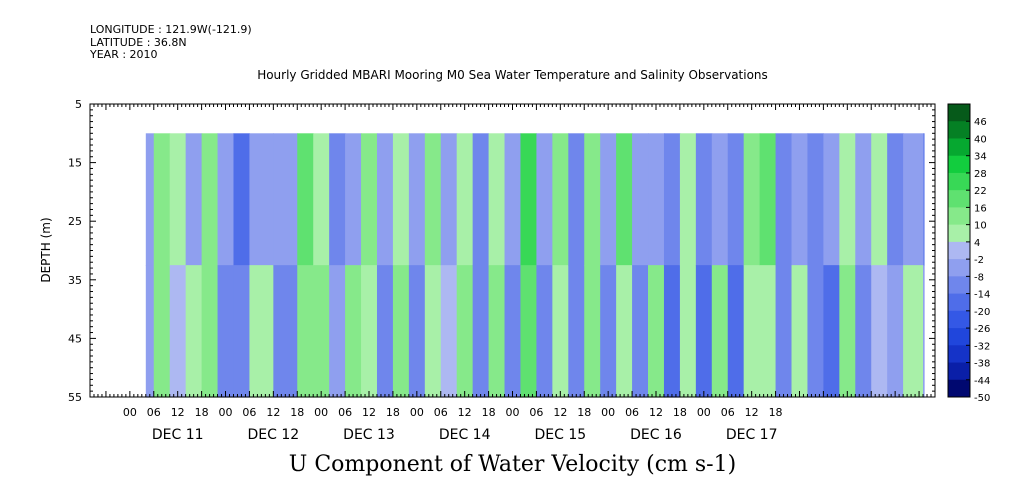  Describe the element at coordinates (75, 280) in the screenshot. I see `y-tick-label: 35` at that location.